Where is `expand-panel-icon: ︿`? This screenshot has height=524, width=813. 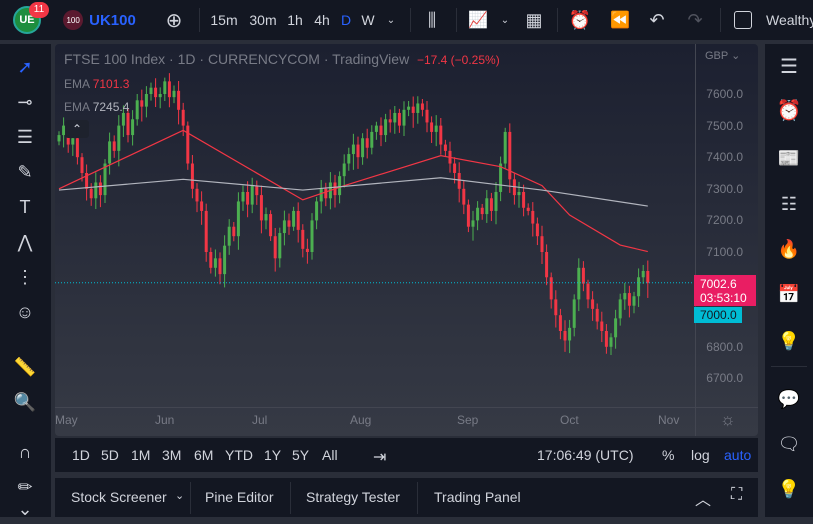 expand-panel-icon: ︿ is located at coordinates (703, 500).